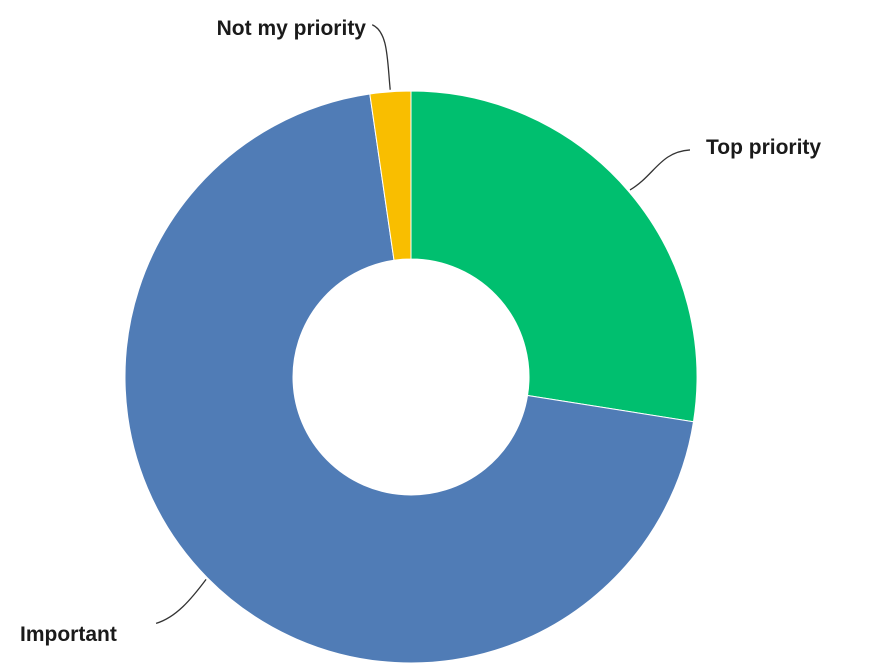 The image size is (871, 664). Describe the element at coordinates (660, 170) in the screenshot. I see `leader-line-top-priority` at that location.